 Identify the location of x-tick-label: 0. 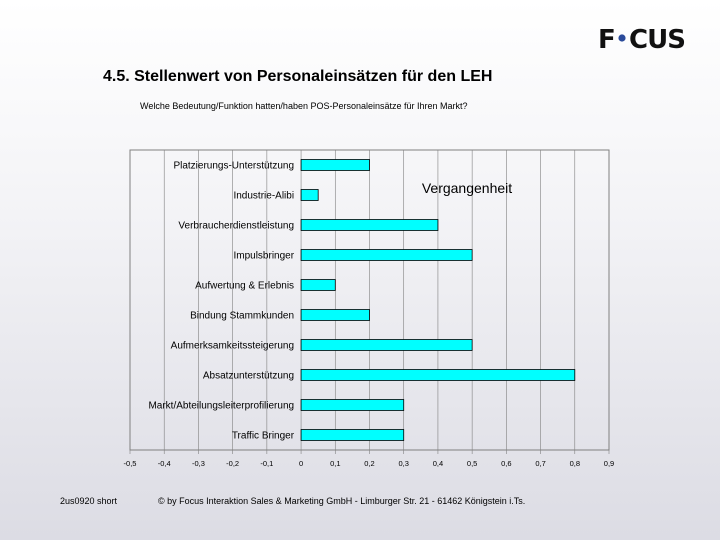
(301, 463).